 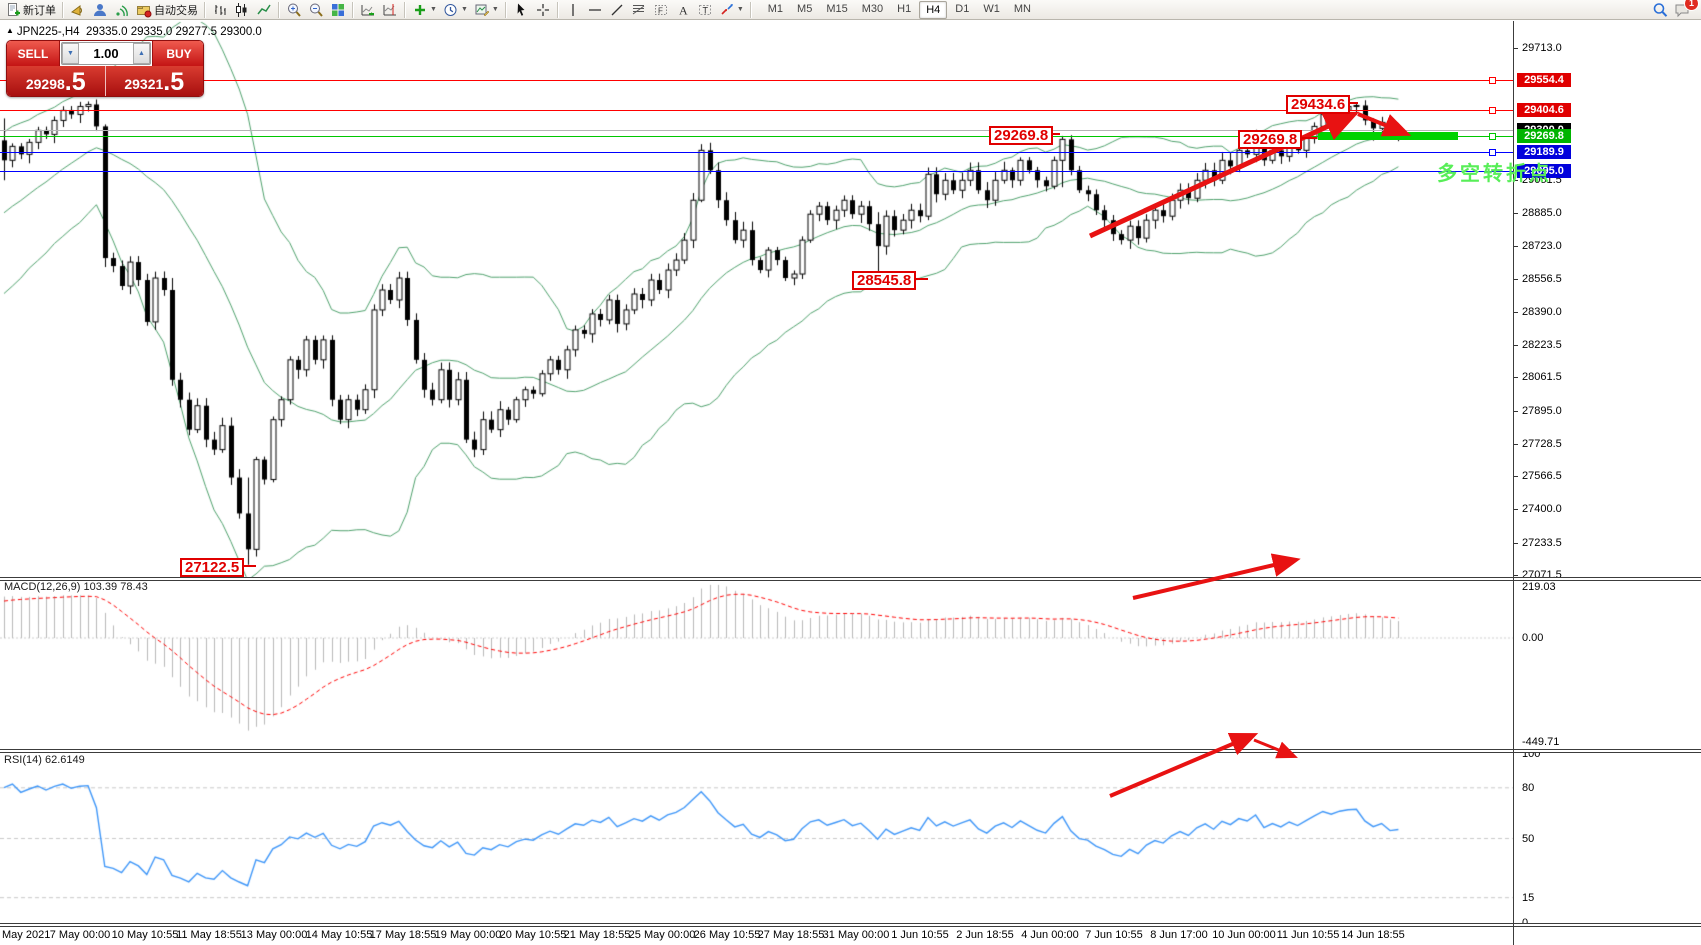 What do you see at coordinates (486, 10) in the screenshot?
I see `template-button: ▼` at bounding box center [486, 10].